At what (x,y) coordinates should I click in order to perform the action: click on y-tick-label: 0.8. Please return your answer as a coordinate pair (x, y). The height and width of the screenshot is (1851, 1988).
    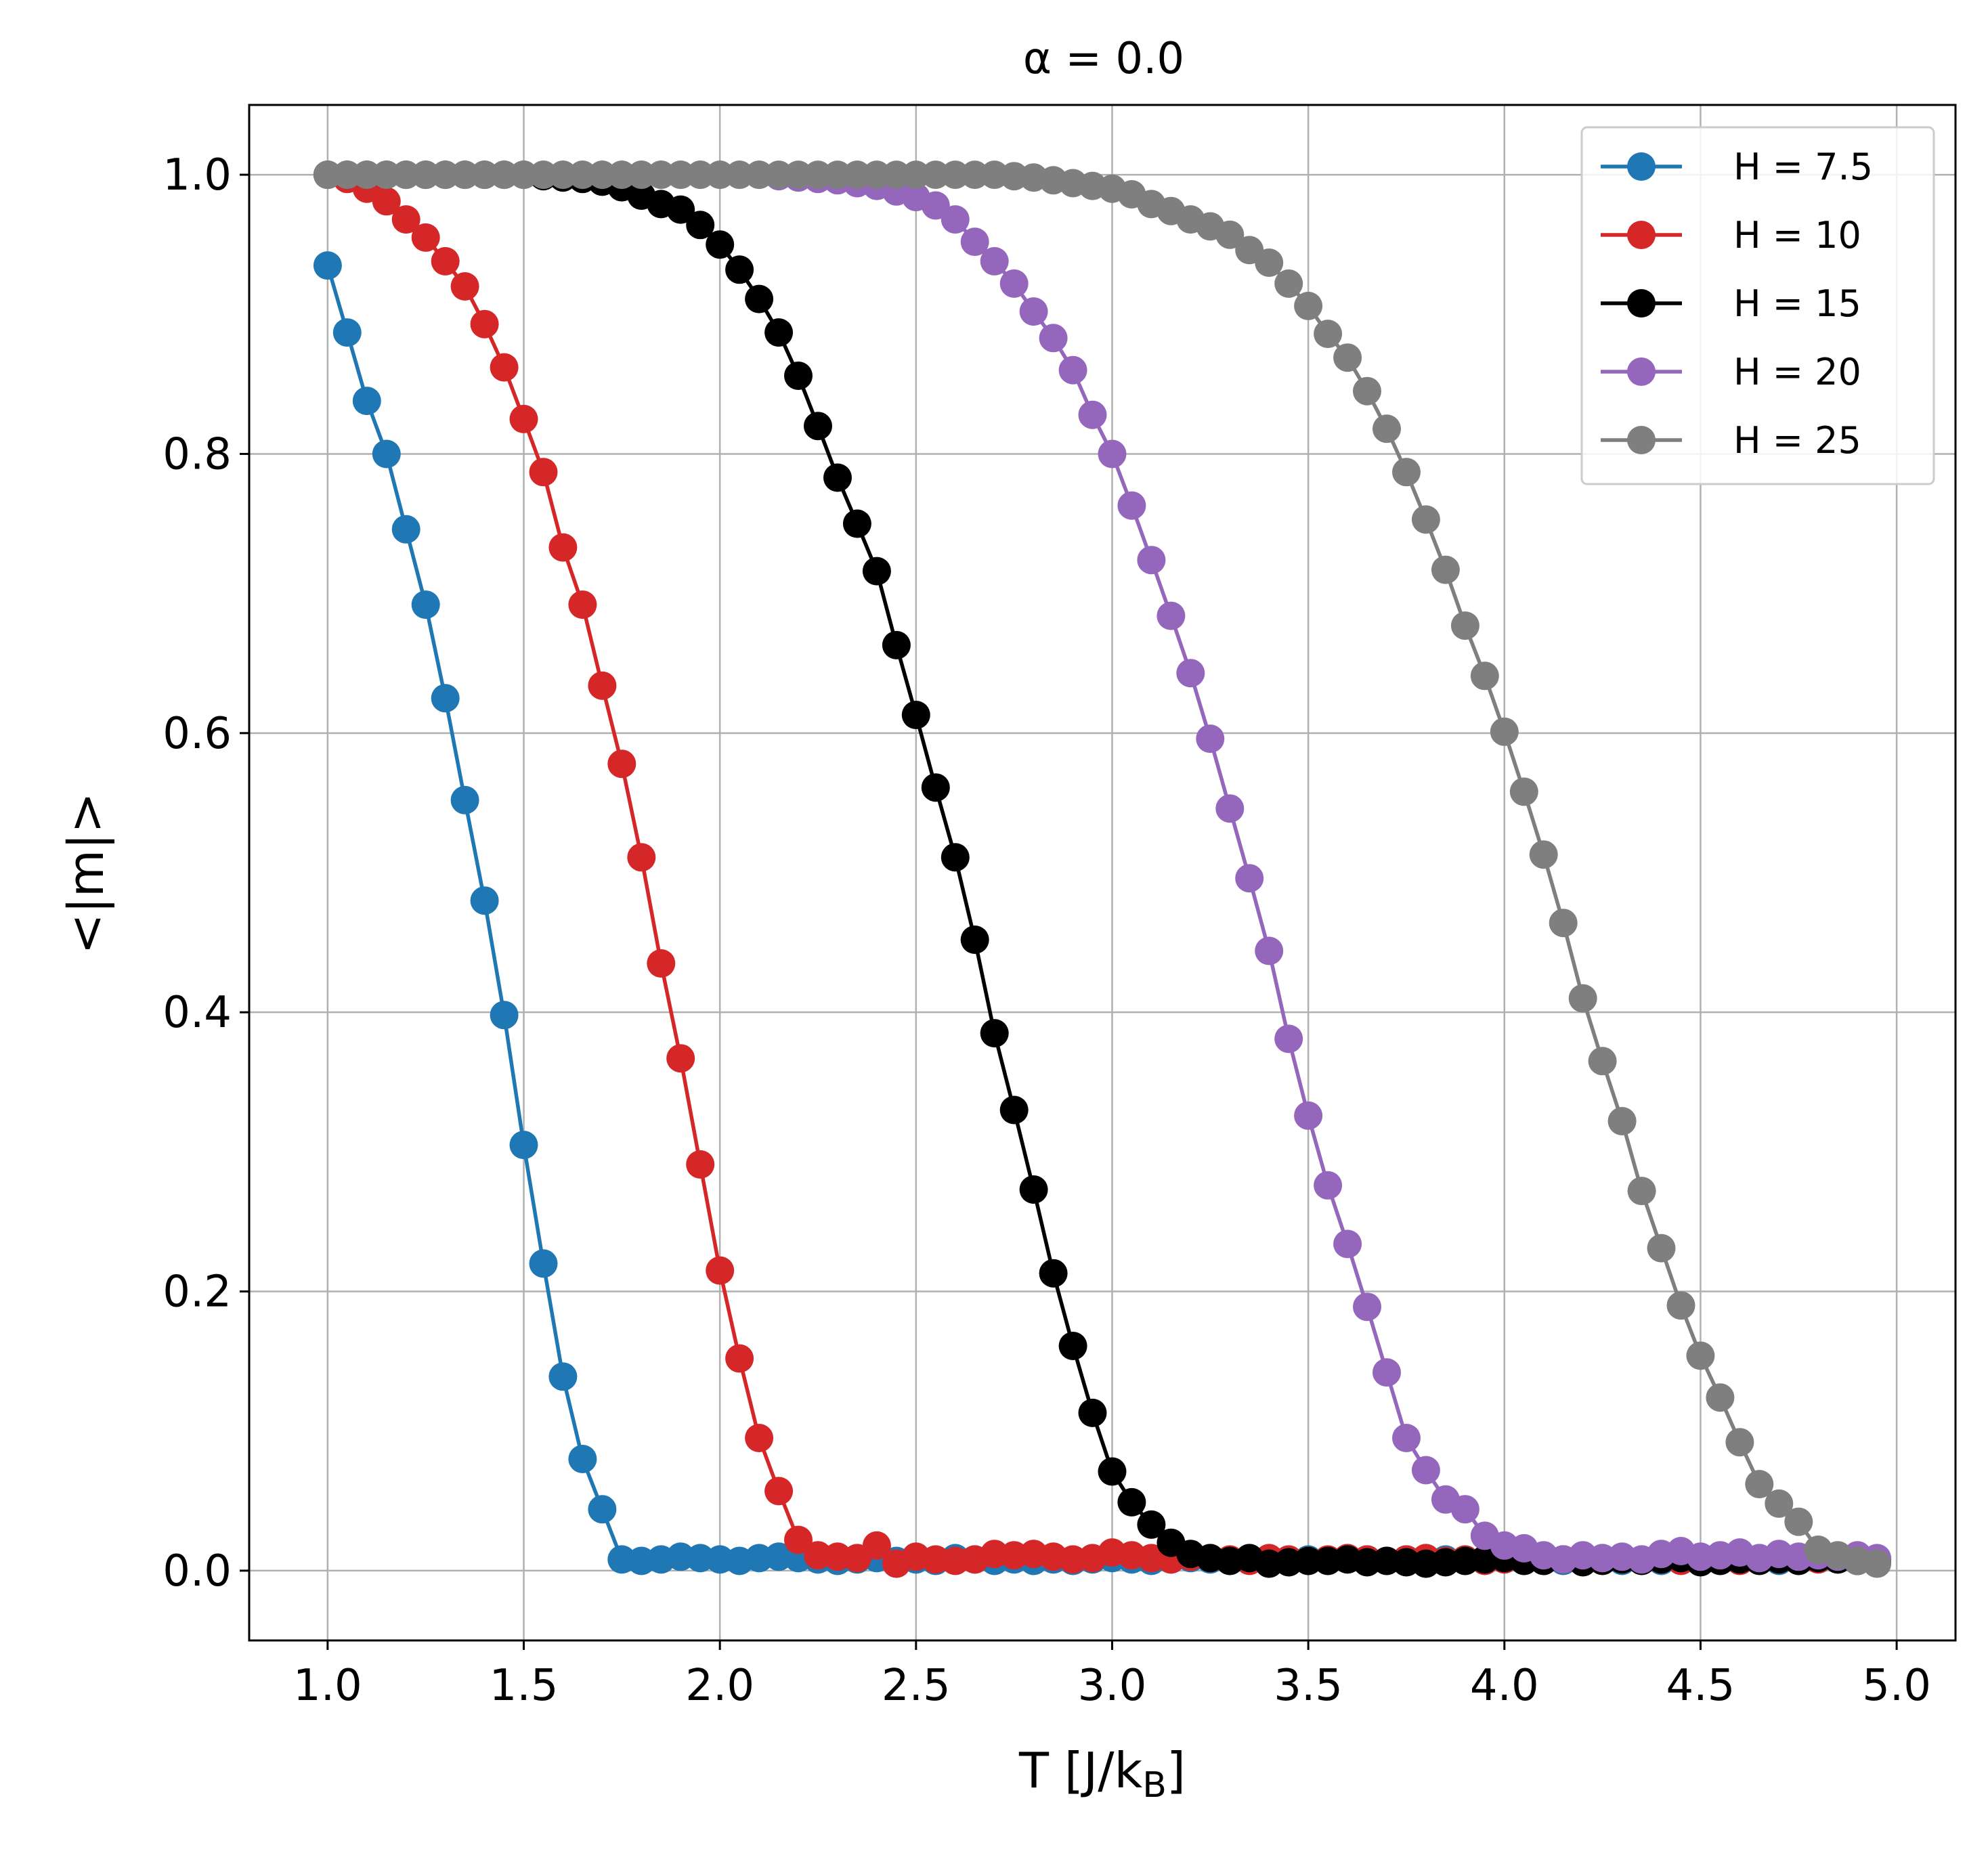
    Looking at the image, I should click on (197, 454).